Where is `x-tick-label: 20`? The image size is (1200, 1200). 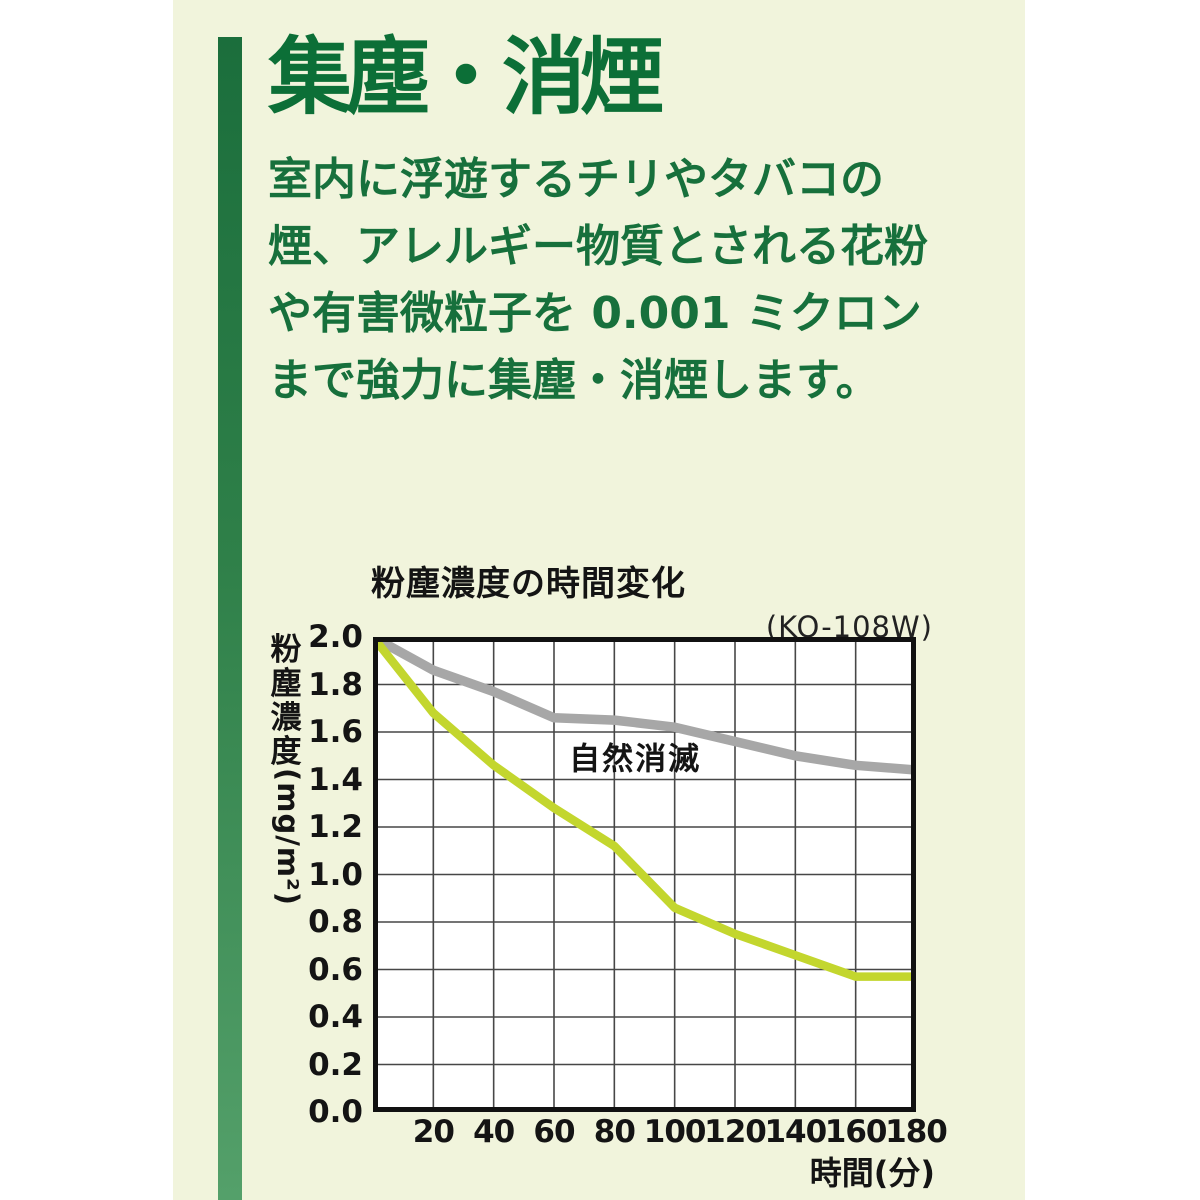 x-tick-label: 20 is located at coordinates (433, 1132).